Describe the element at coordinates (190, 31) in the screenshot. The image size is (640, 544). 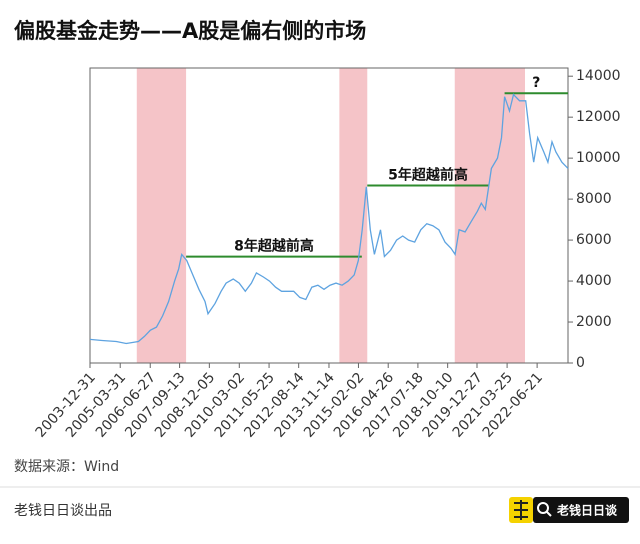
I see `chart-title: 偏股基金走势——A股是偏右侧的市场` at that location.